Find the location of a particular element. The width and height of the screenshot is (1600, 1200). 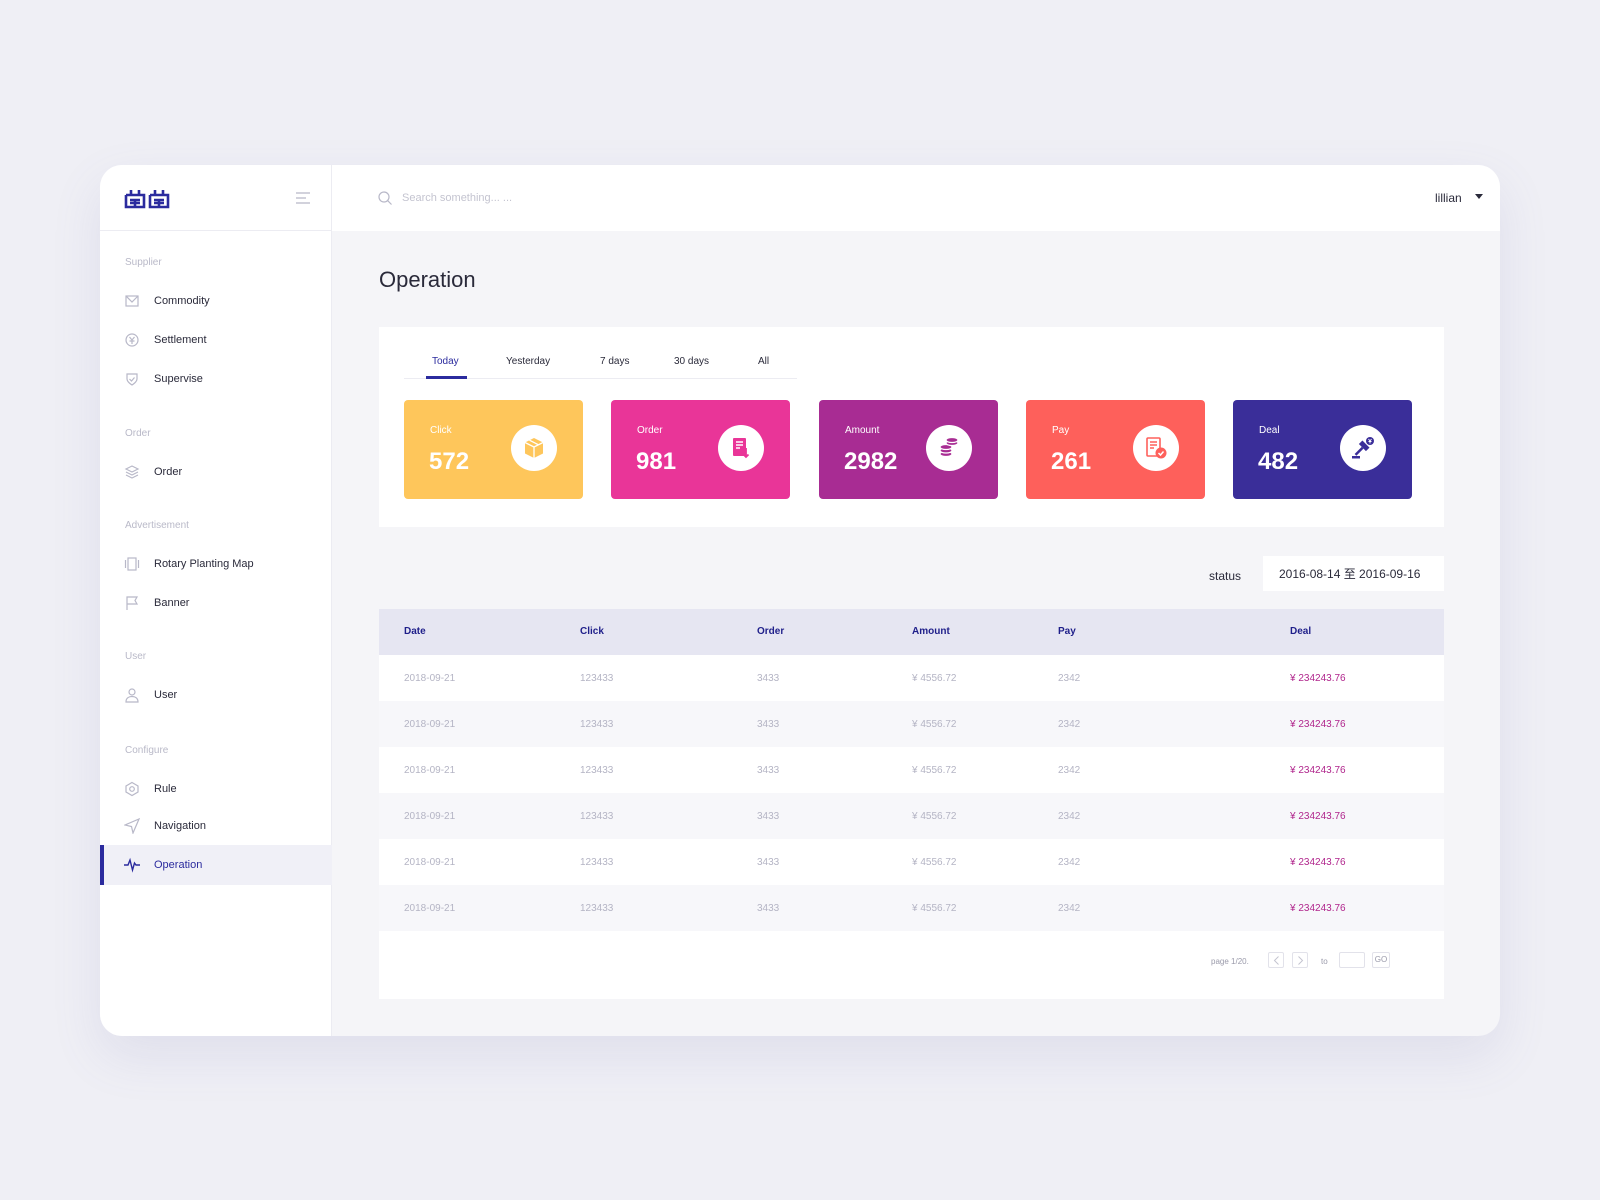

pulse-icon is located at coordinates (132, 865).